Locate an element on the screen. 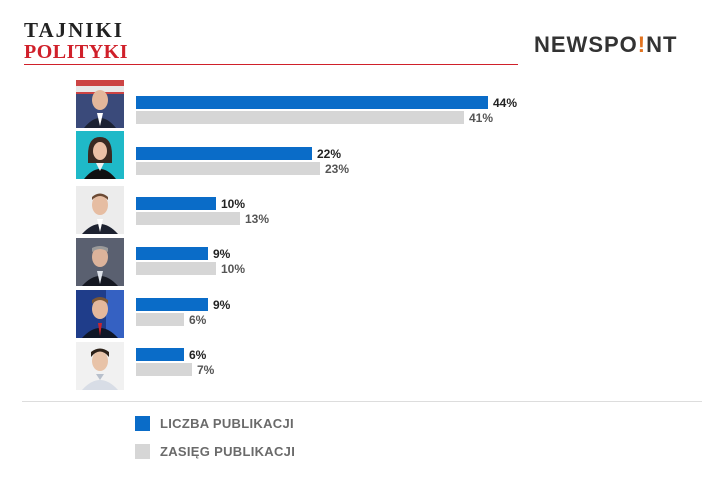  data-label-zasieg-5: 6% is located at coordinates (198, 320).